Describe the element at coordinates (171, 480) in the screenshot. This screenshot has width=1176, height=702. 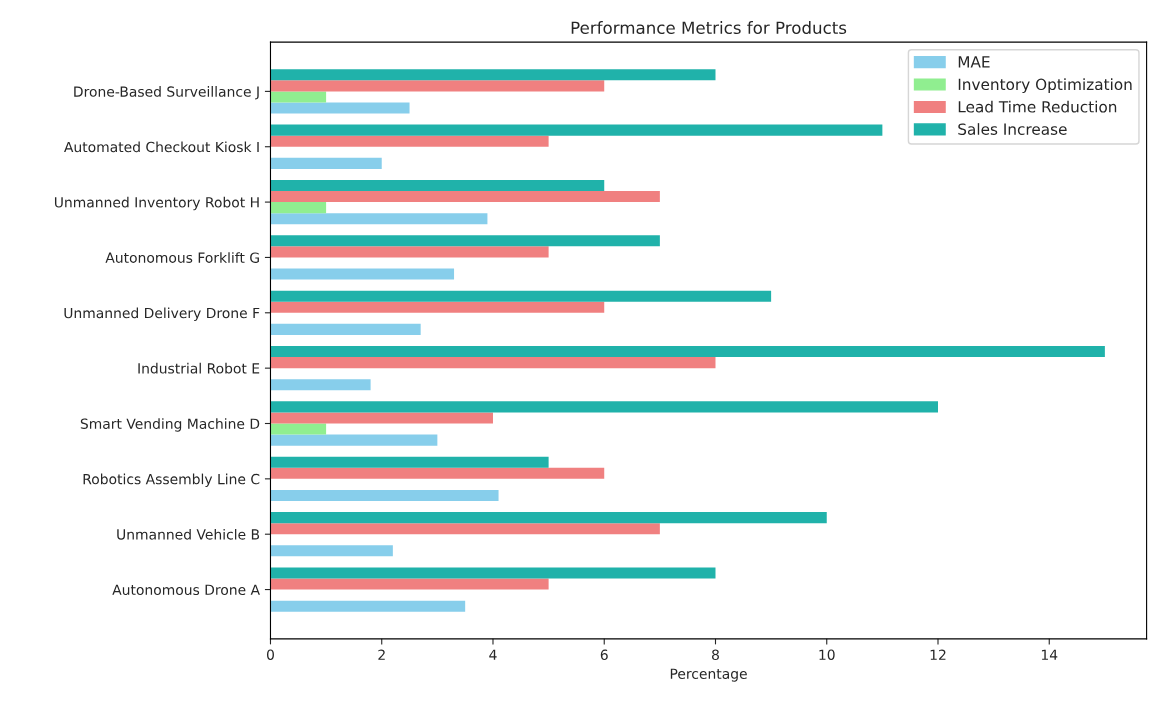
I see `y-tick-label: Robotics Assembly Line C` at that location.